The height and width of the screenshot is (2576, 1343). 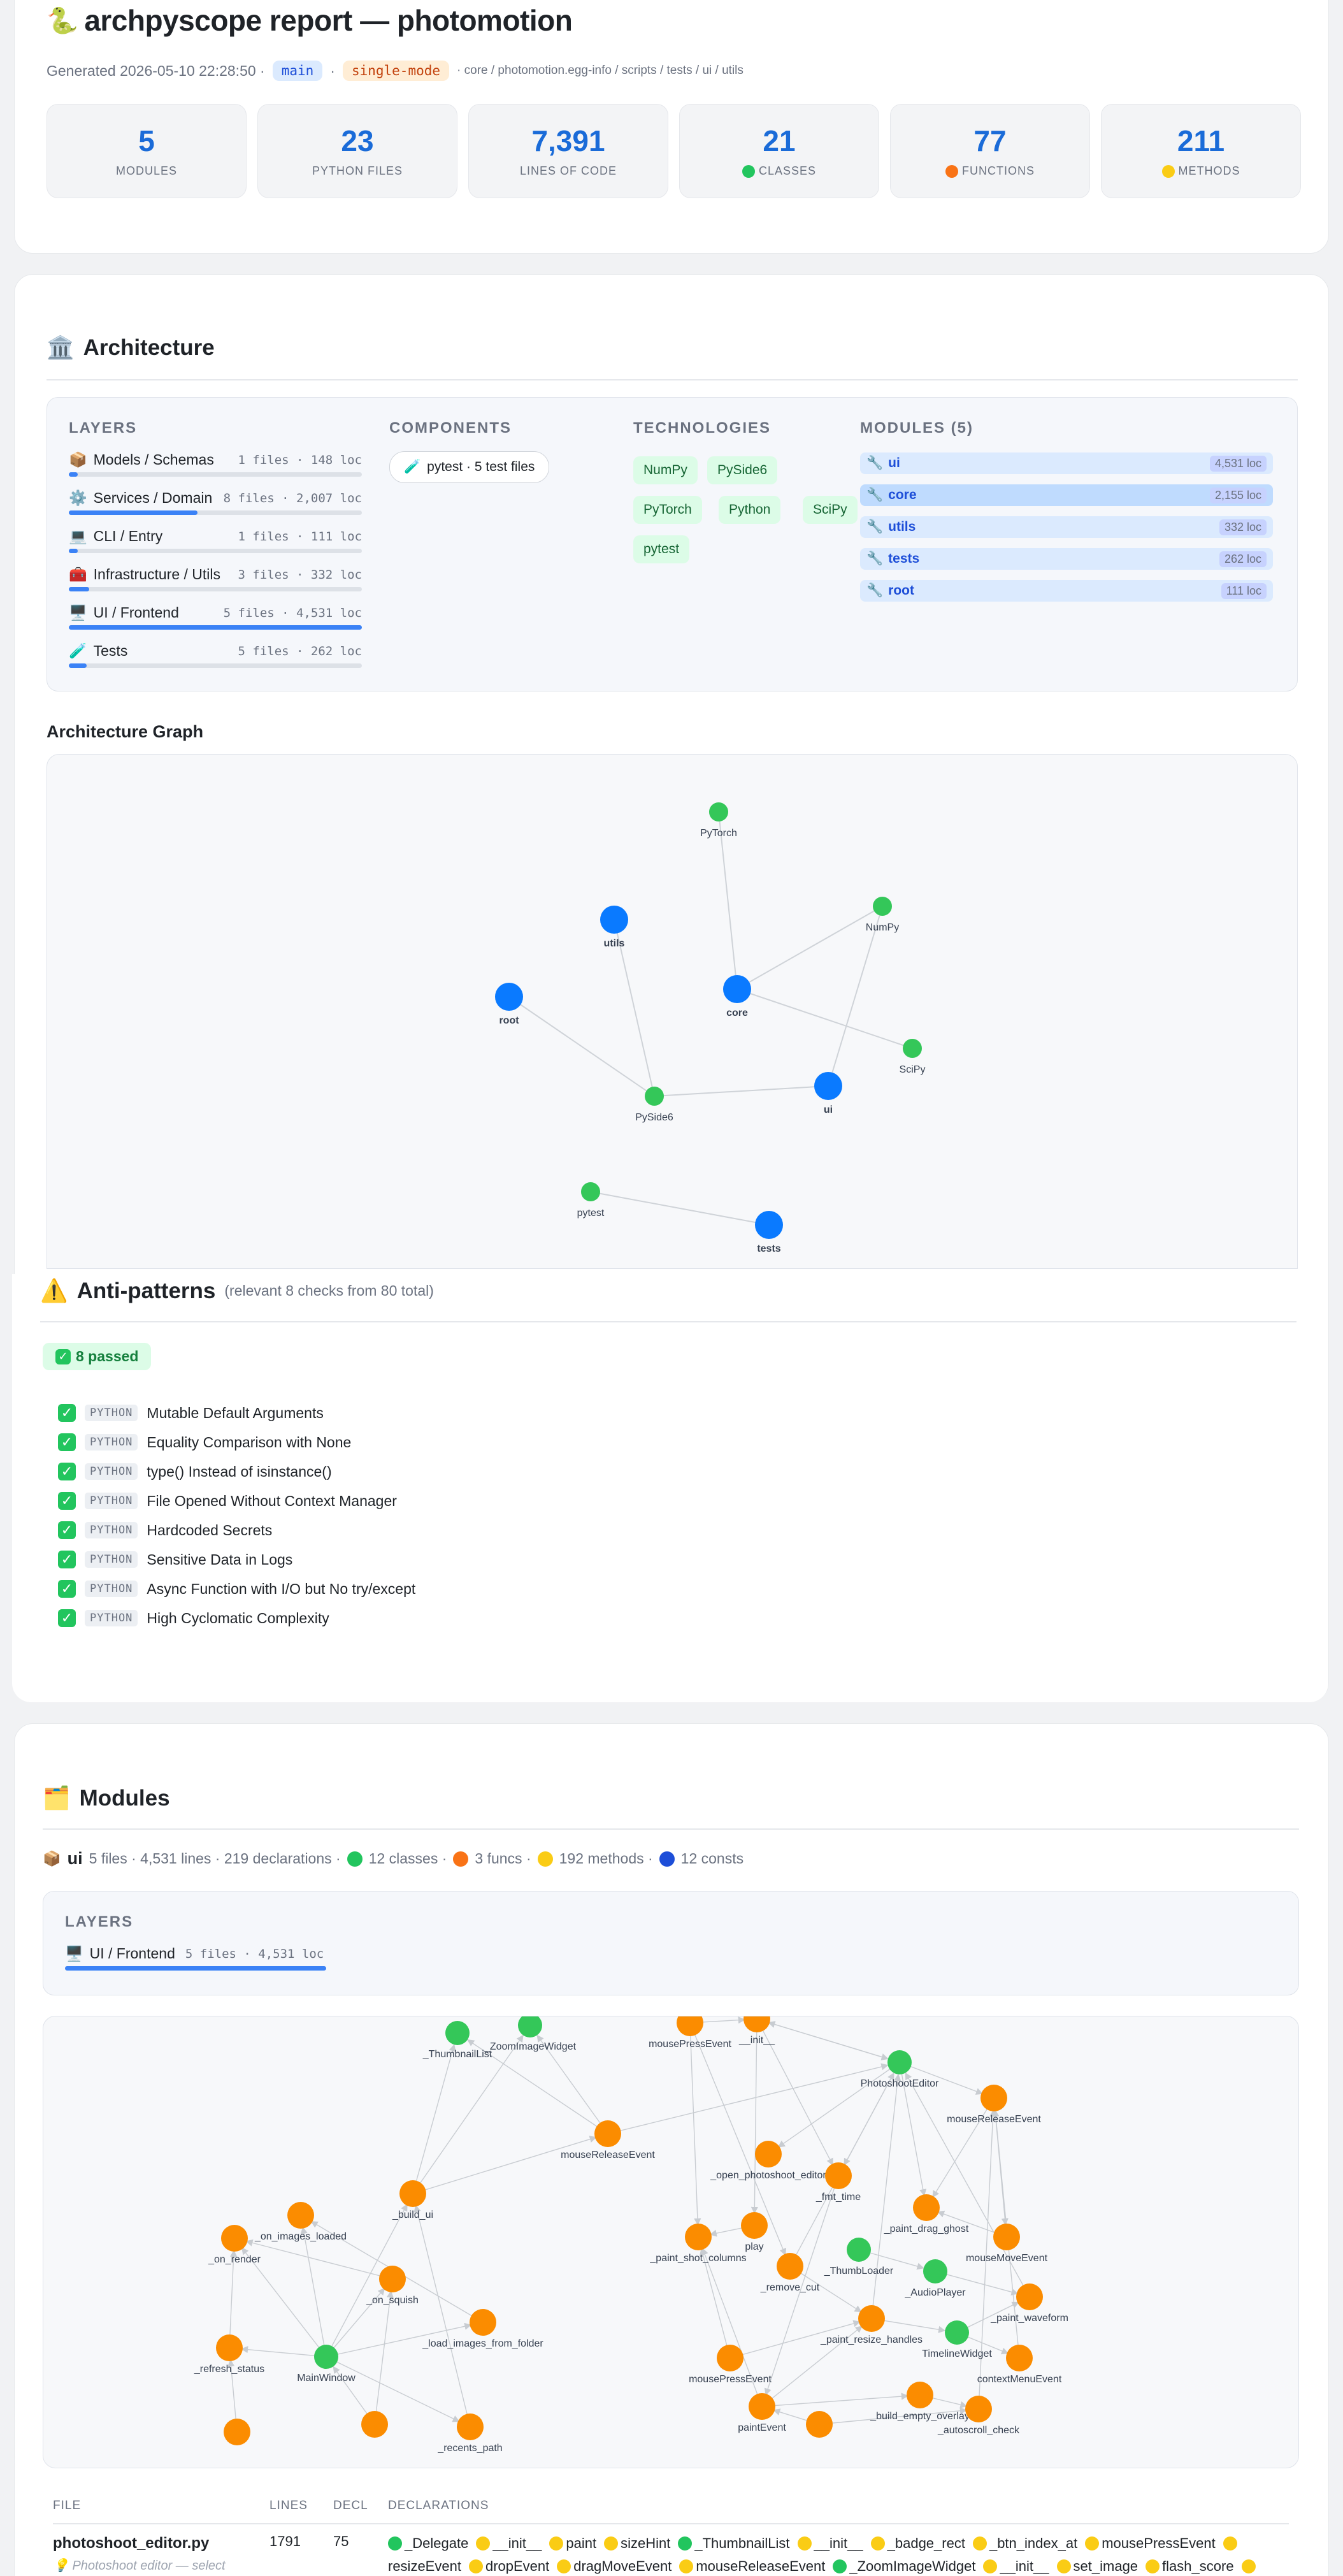 What do you see at coordinates (913, 1057) in the screenshot?
I see `graph-node-scipy: SciPy` at bounding box center [913, 1057].